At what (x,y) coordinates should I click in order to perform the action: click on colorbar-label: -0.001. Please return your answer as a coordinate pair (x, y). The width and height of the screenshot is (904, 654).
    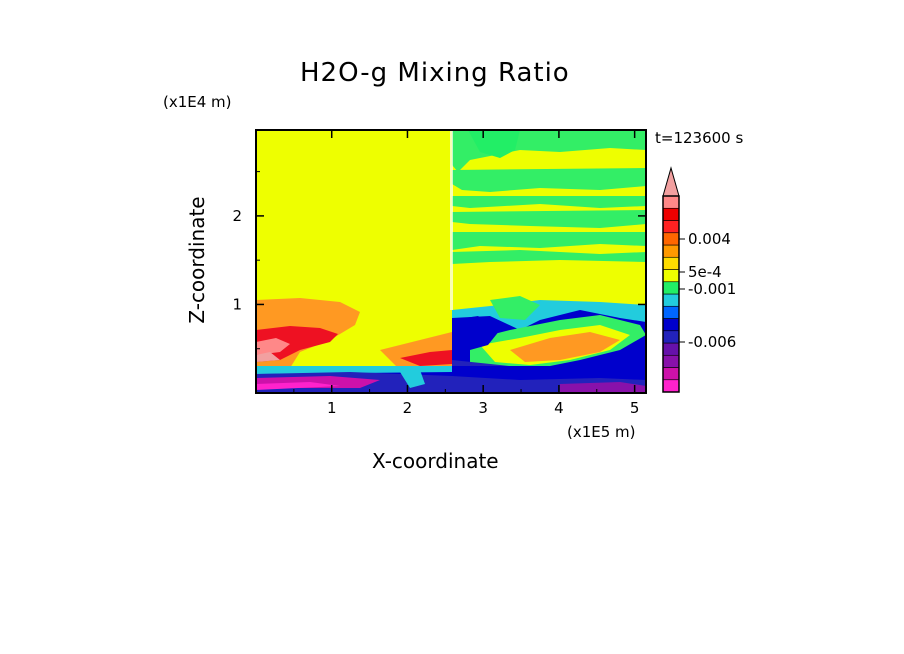
    Looking at the image, I should click on (712, 289).